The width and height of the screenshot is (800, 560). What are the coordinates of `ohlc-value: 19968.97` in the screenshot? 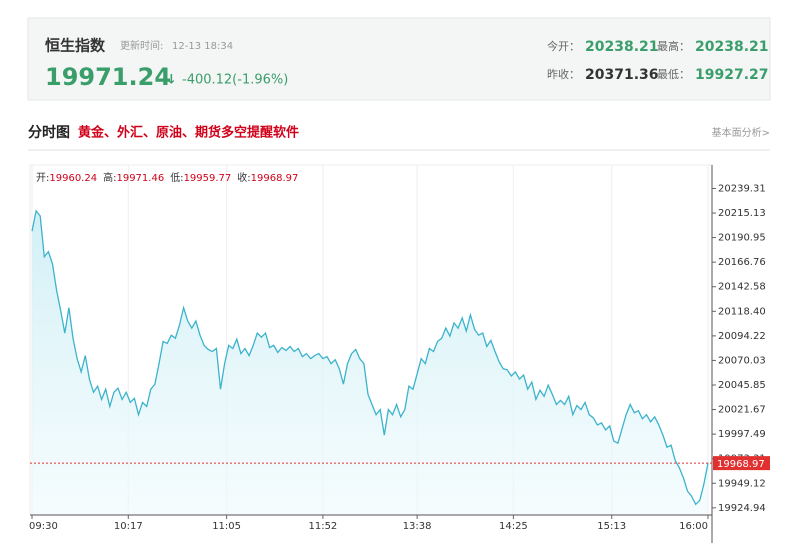 It's located at (275, 178).